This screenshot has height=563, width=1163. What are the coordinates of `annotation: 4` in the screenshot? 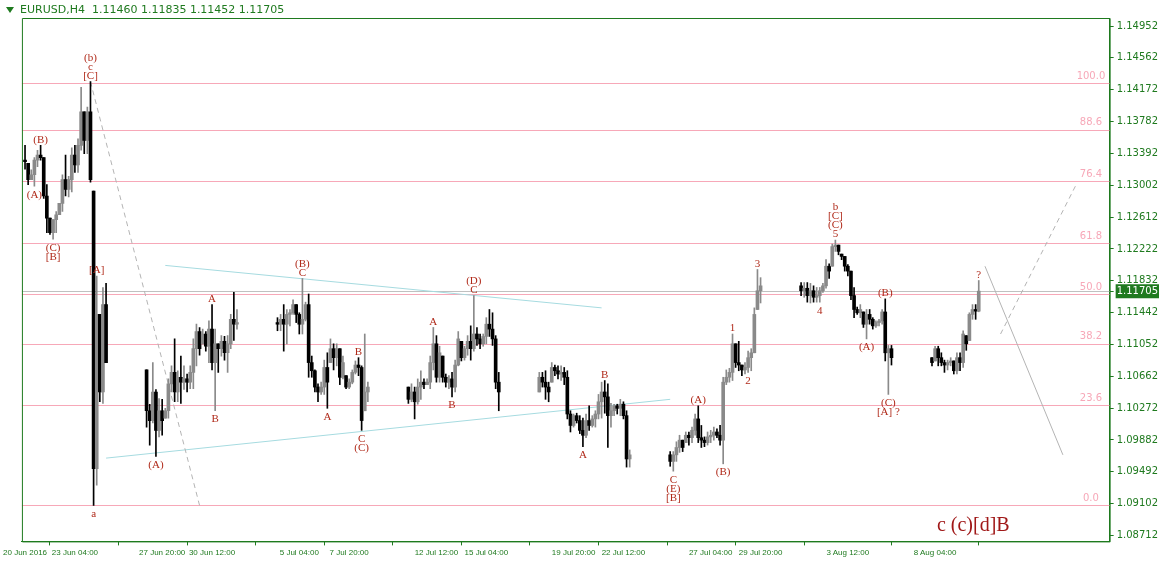 It's located at (820, 309).